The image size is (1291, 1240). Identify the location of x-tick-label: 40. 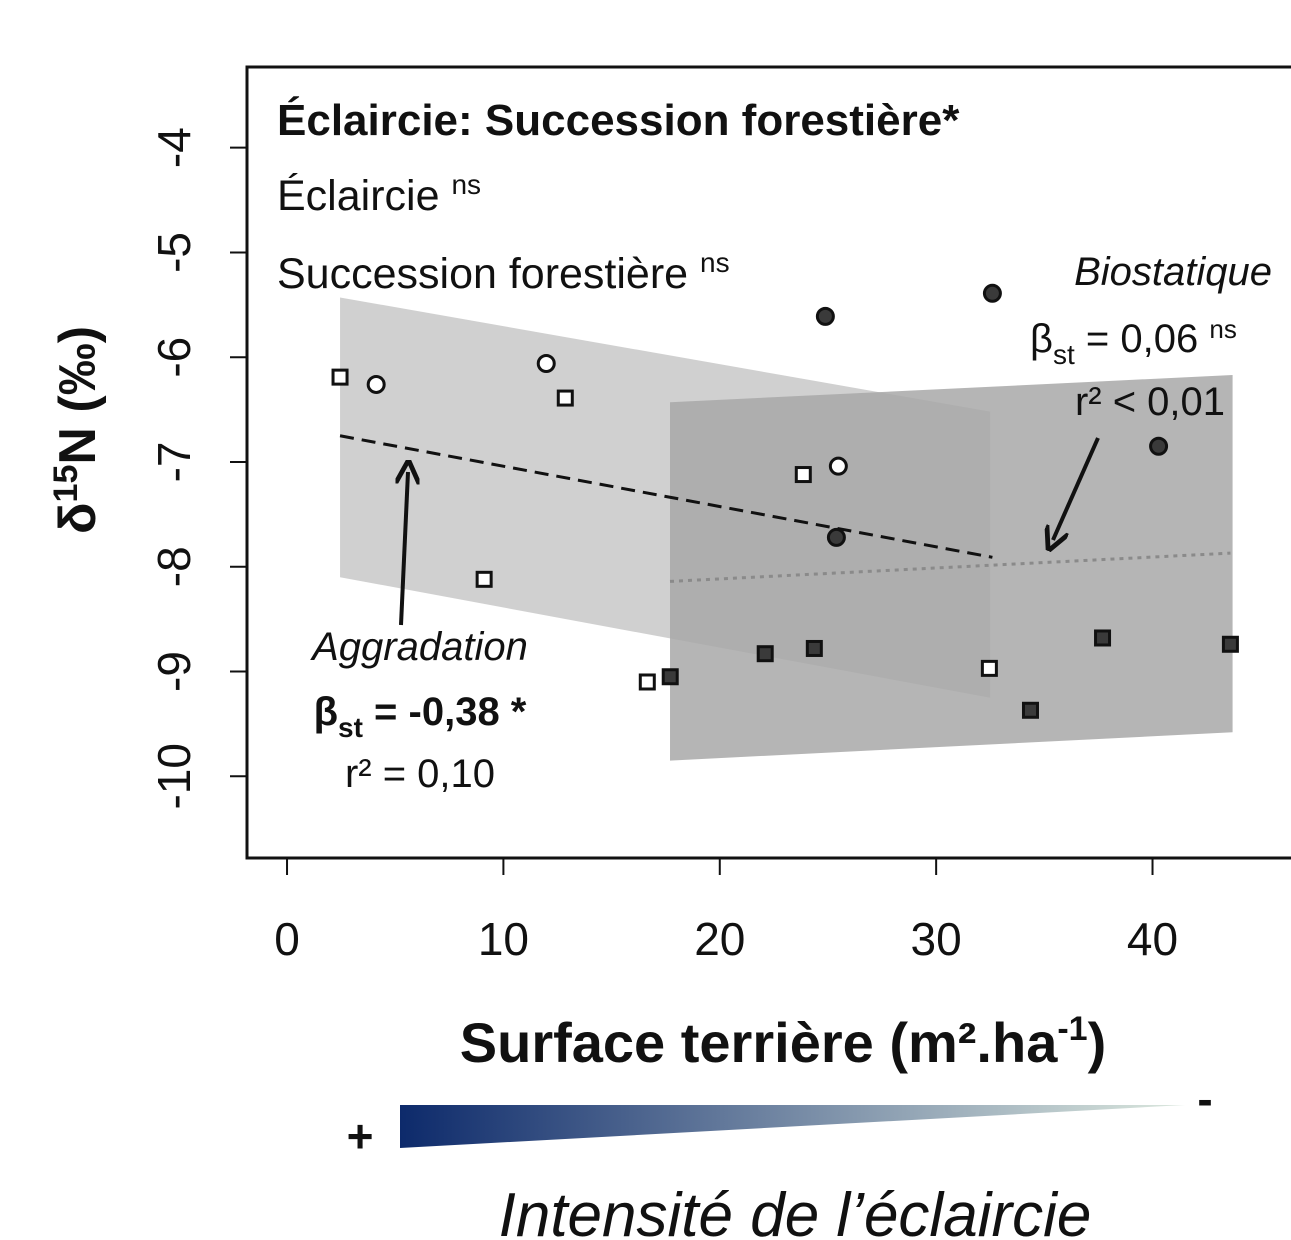
(1152, 939).